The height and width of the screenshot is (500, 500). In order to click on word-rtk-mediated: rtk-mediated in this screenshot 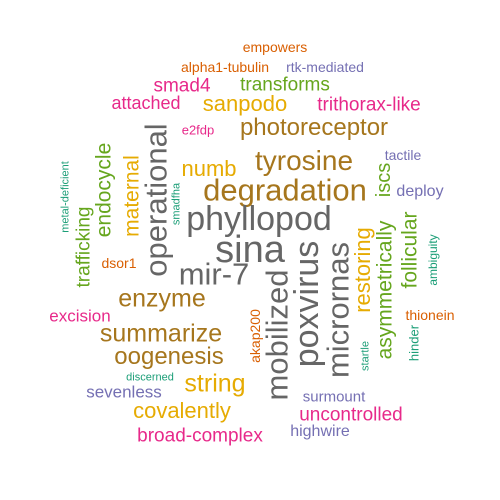, I will do `click(325, 67)`.